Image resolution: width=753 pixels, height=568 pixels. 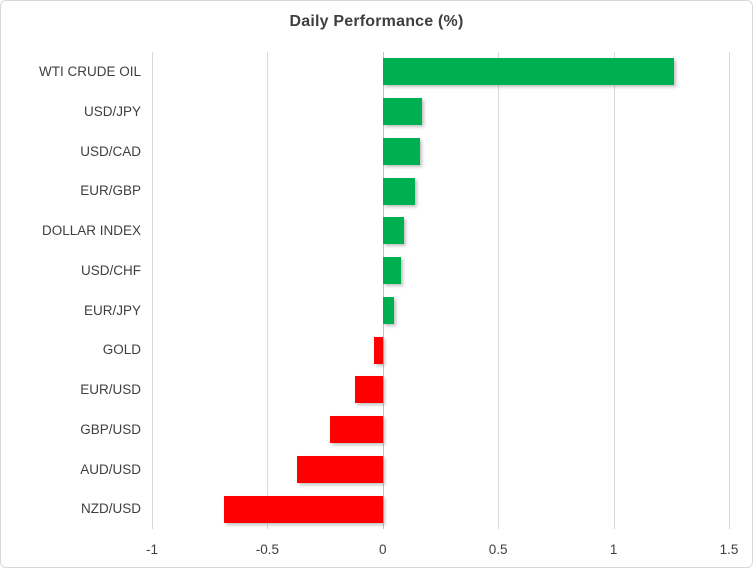 I want to click on bar-usd-jpy, so click(x=402, y=112).